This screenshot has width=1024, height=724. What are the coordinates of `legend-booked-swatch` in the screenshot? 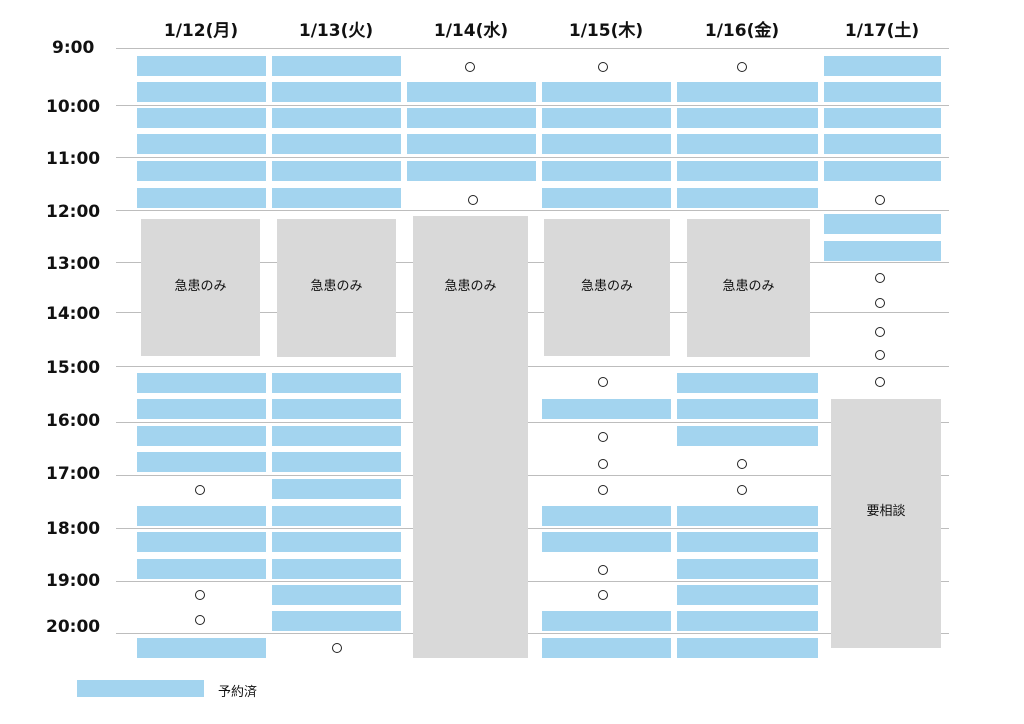 It's located at (140, 688).